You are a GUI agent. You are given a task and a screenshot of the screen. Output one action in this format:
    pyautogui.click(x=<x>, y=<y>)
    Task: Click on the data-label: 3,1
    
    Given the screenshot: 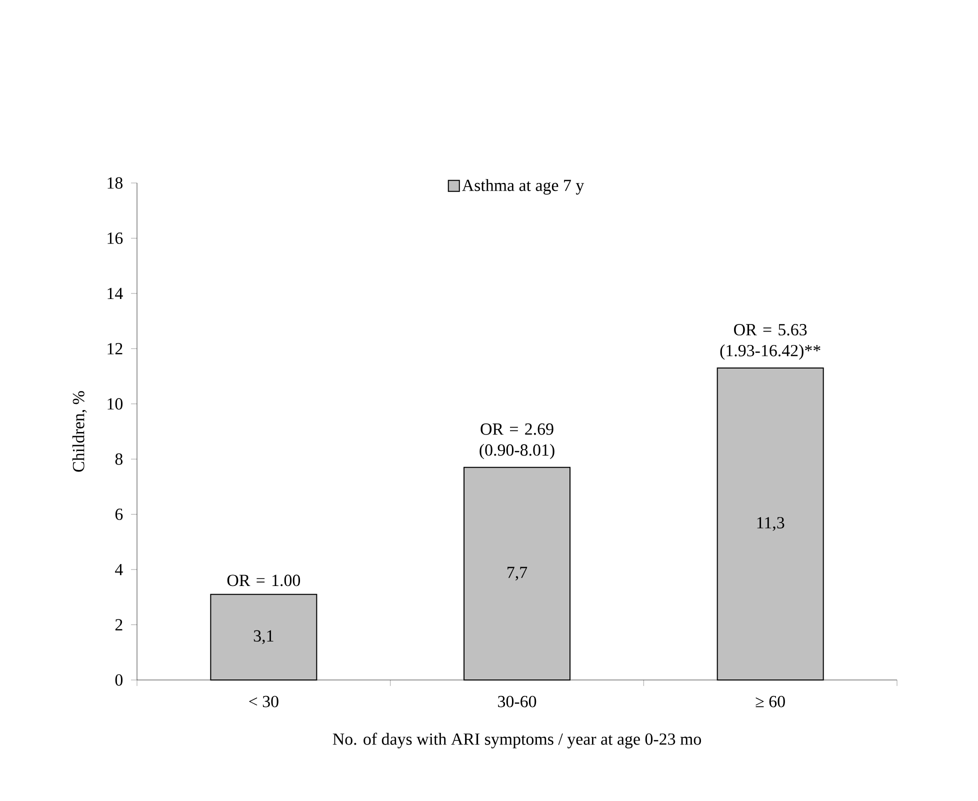 What is the action you would take?
    pyautogui.click(x=264, y=637)
    